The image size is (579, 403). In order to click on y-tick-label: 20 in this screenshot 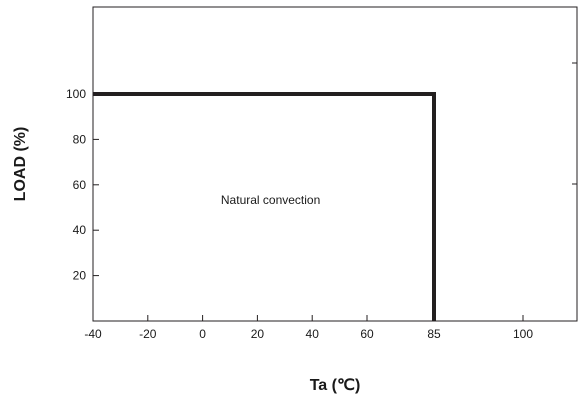, I will do `click(80, 276)`.